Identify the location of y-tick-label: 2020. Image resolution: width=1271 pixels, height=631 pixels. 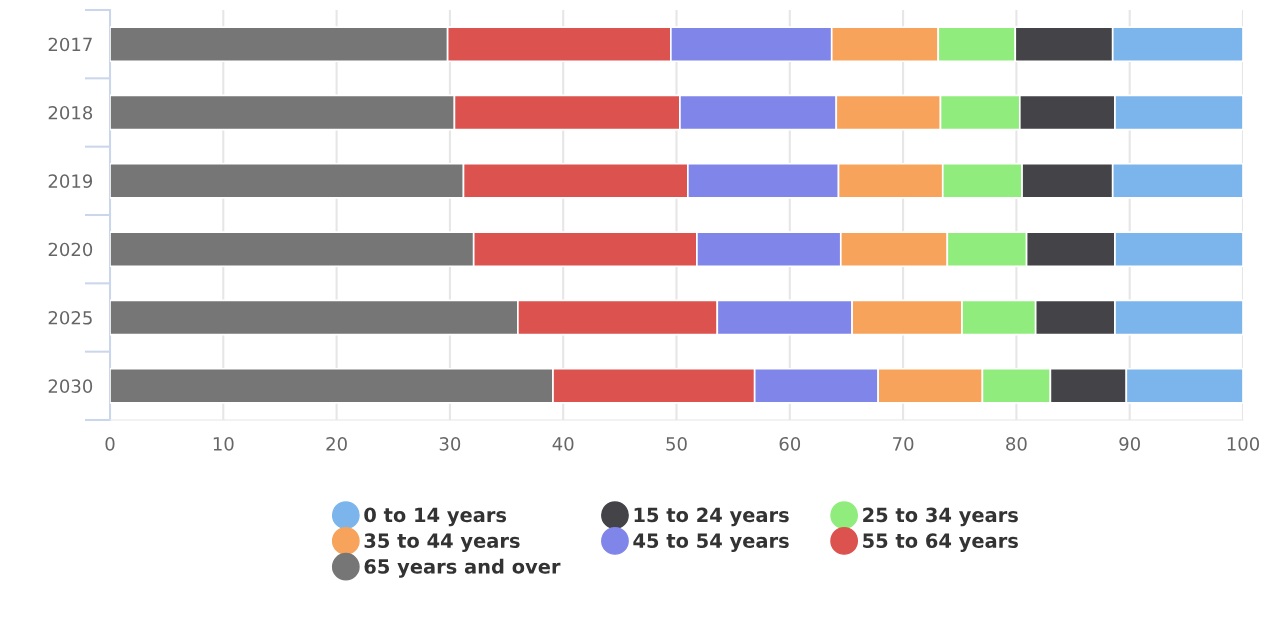
(70, 249).